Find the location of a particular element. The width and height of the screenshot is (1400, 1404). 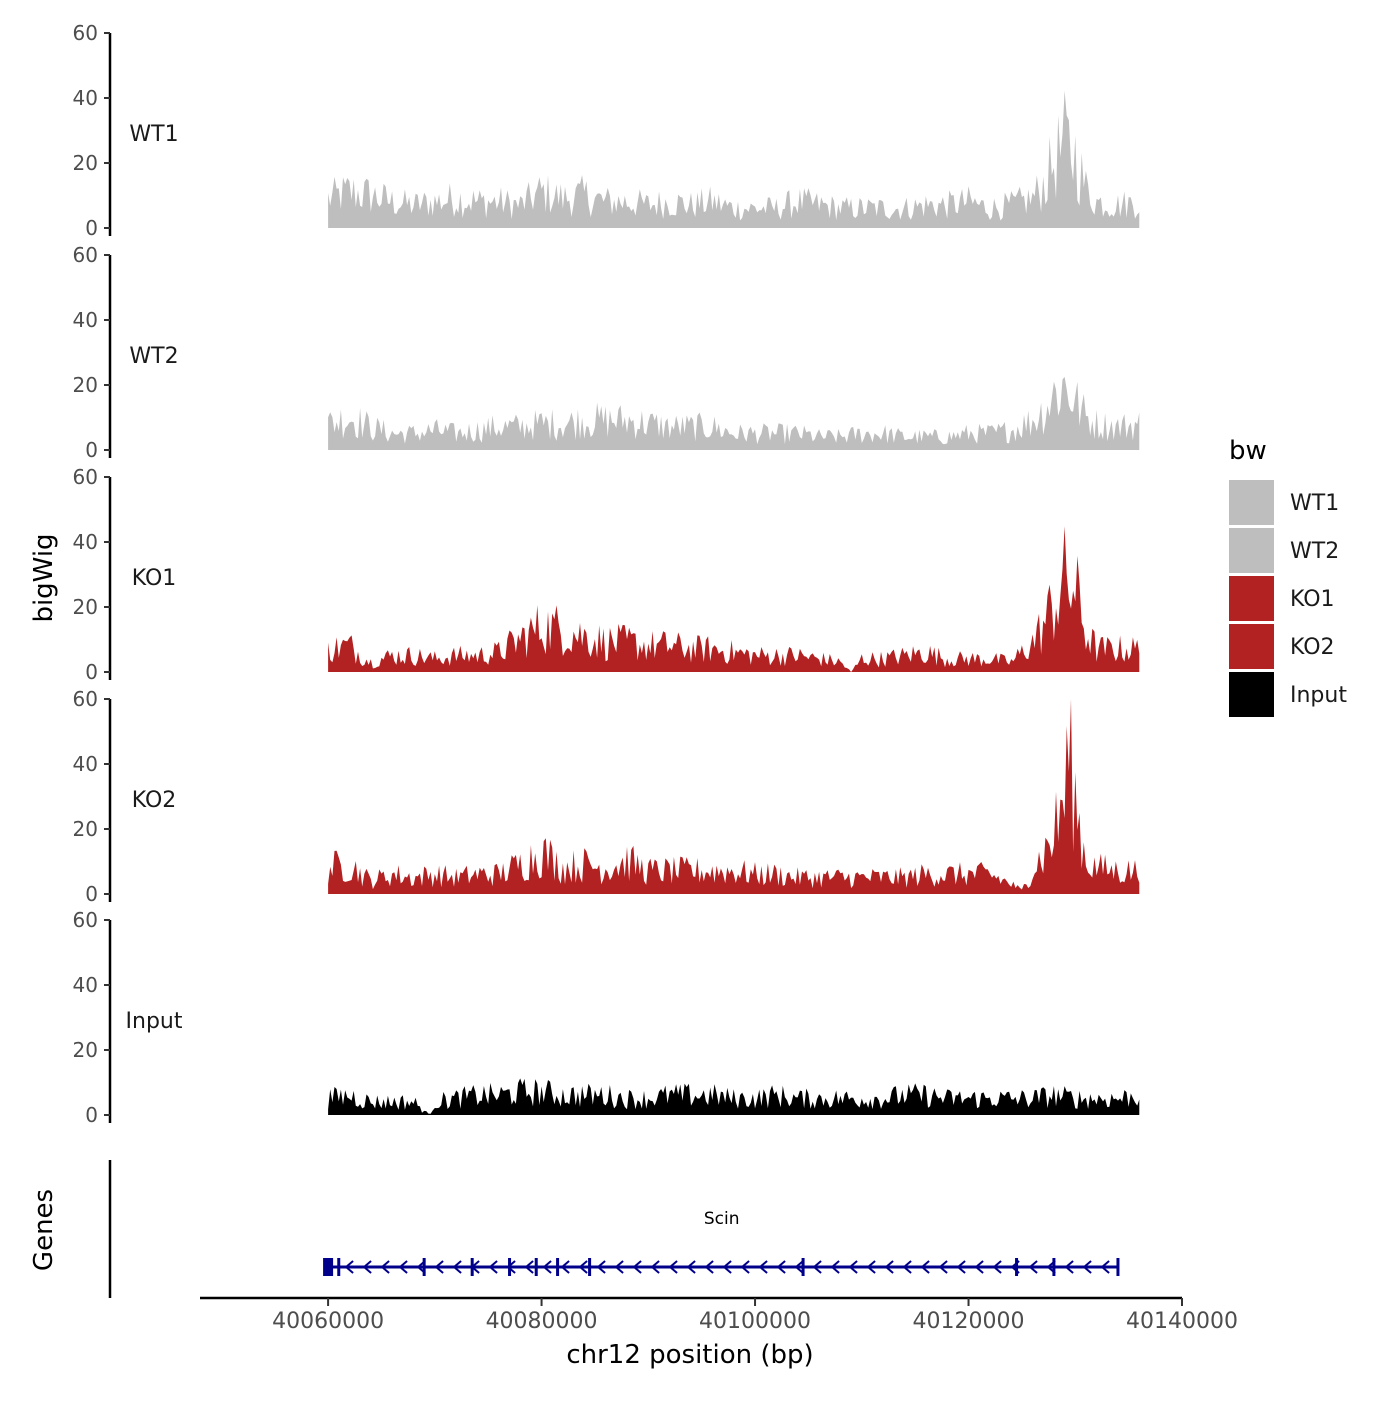

legend-label: KO1 is located at coordinates (1312, 599).